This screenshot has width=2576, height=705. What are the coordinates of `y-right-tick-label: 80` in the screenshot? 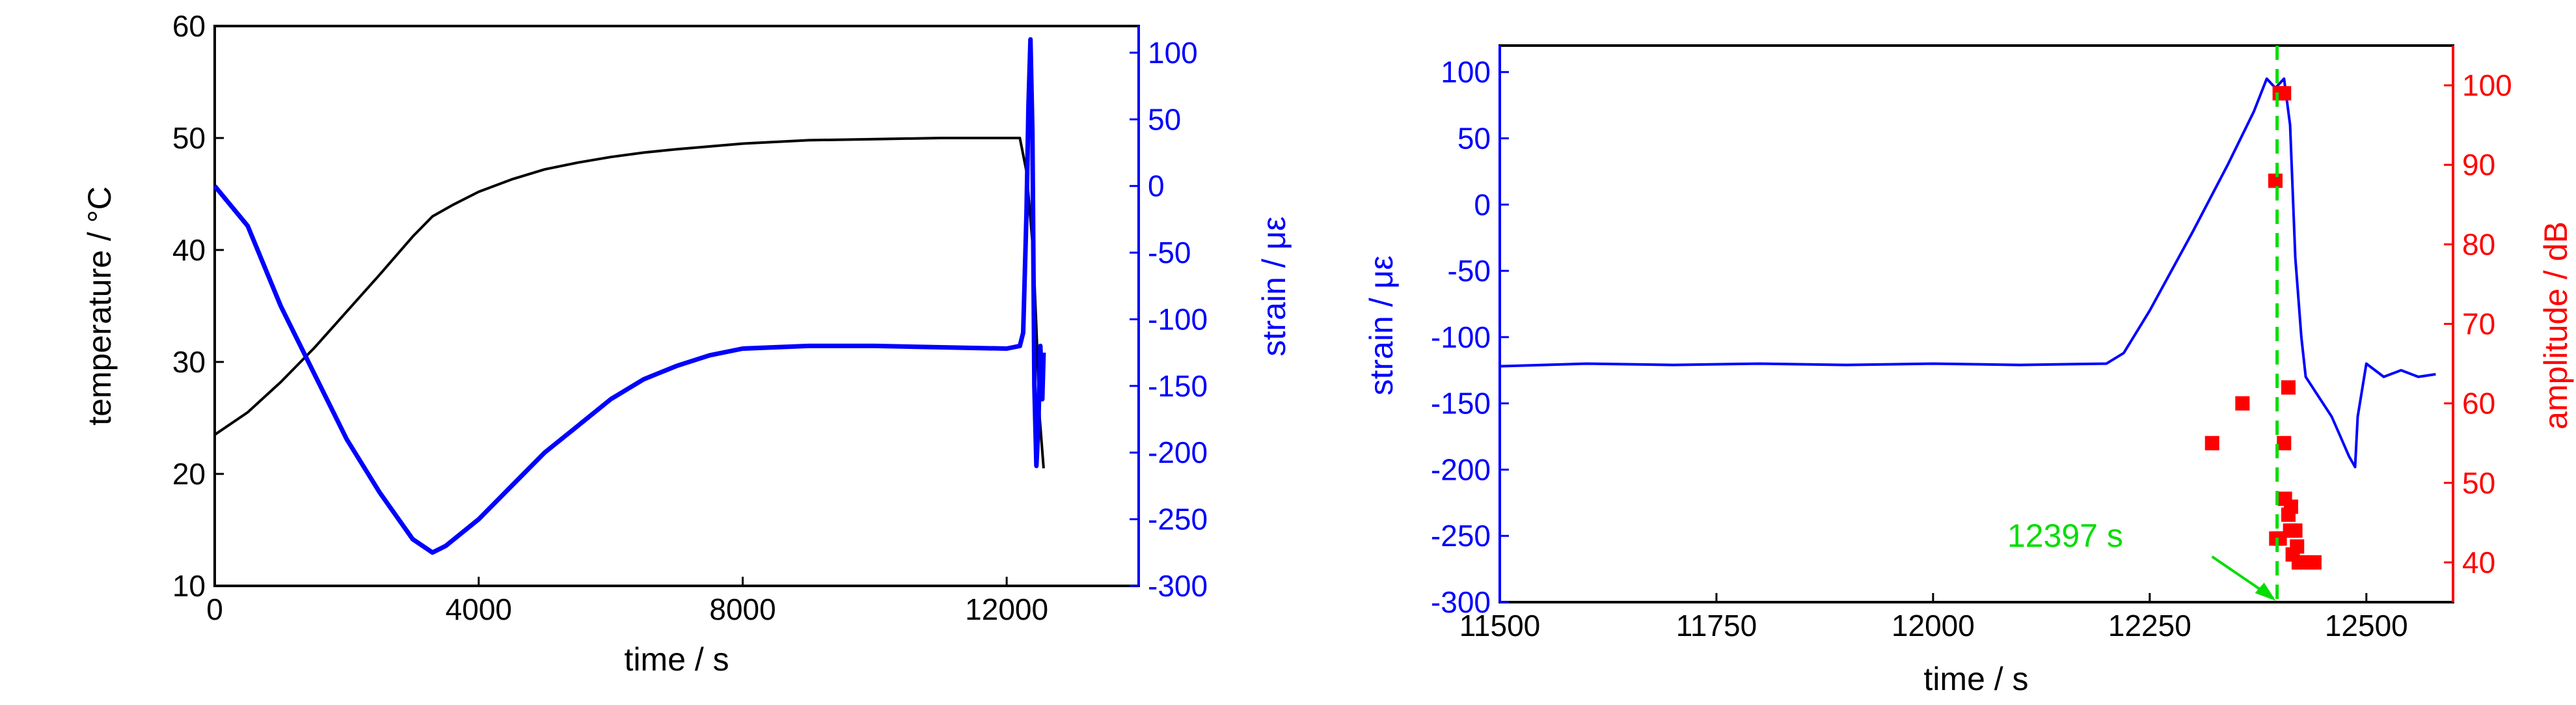 It's located at (2478, 244).